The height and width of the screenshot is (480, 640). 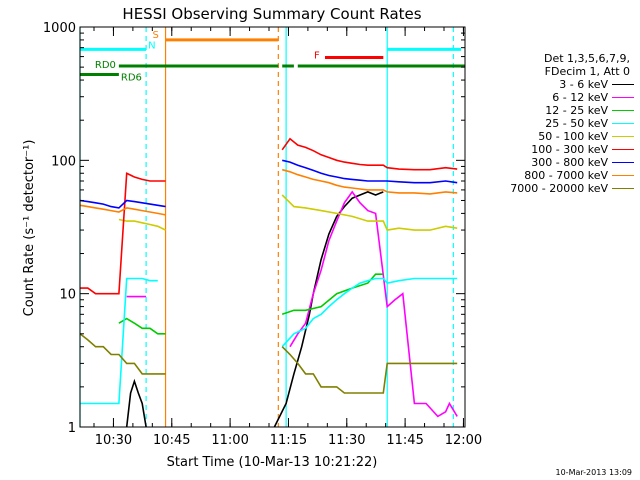 I want to click on legend-label-8: 7000 - 20000 keV, so click(x=559, y=188).